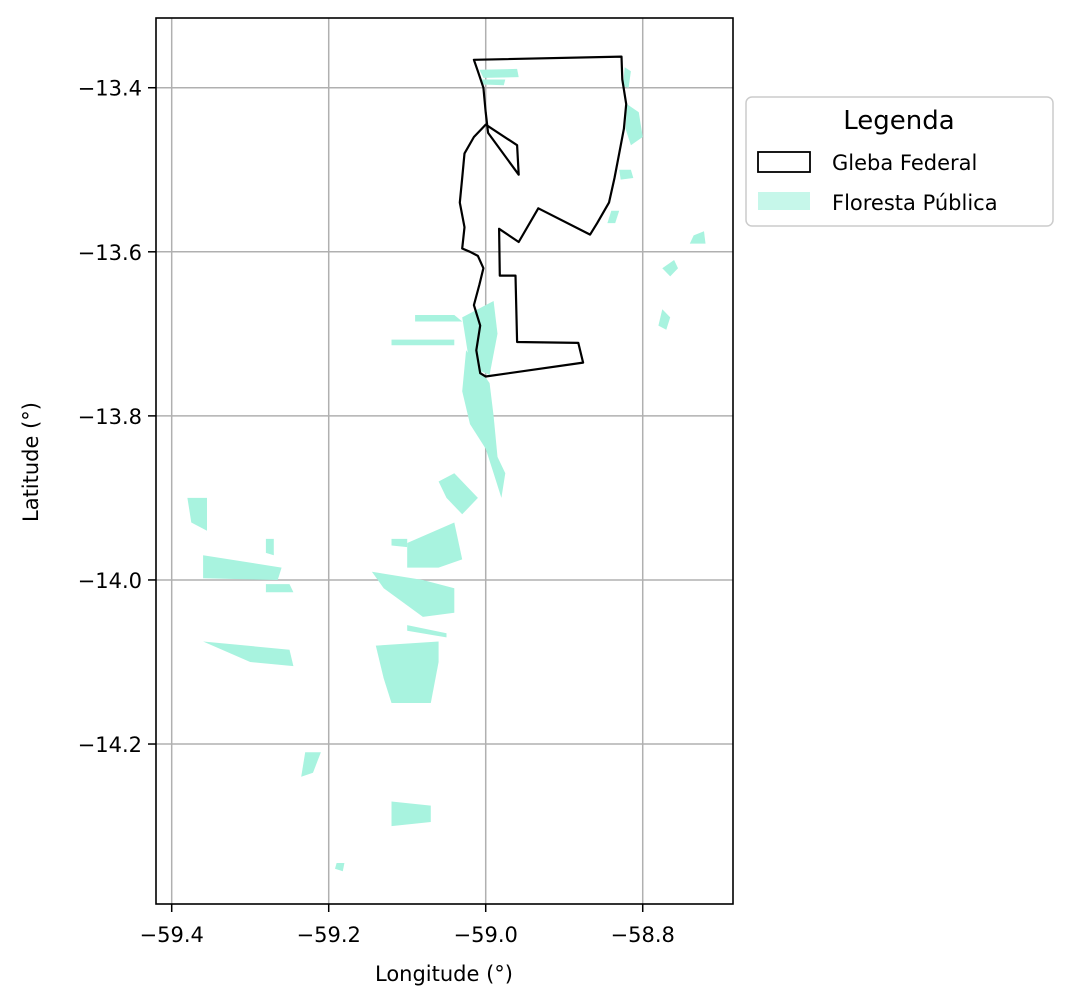 The image size is (1071, 1006). I want to click on legend: Legenda Gleba Federal Floresta Pública, so click(899, 161).